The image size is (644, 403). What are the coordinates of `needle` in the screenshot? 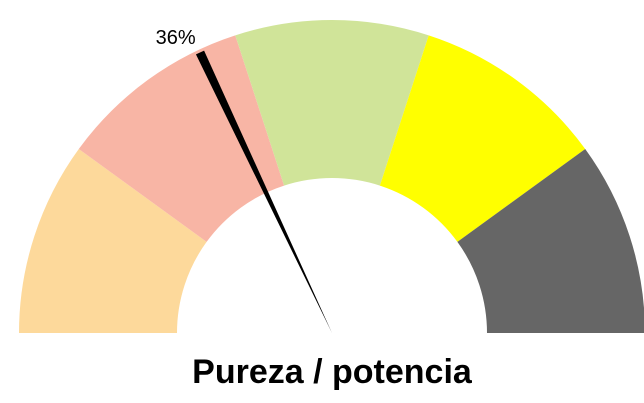 It's located at (263, 191).